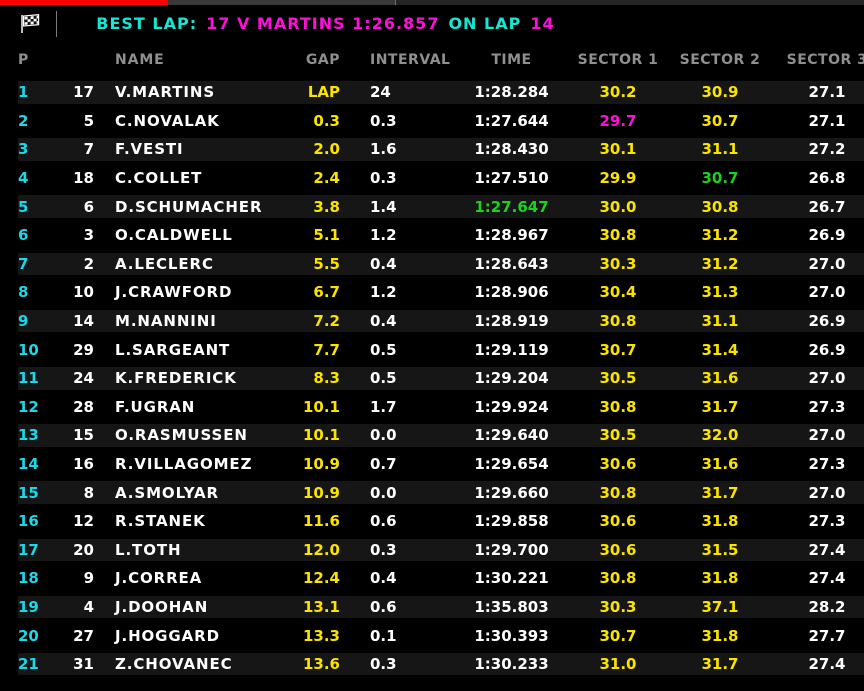 The image size is (864, 691). What do you see at coordinates (618, 378) in the screenshot?
I see `cell-s1: 30.5` at bounding box center [618, 378].